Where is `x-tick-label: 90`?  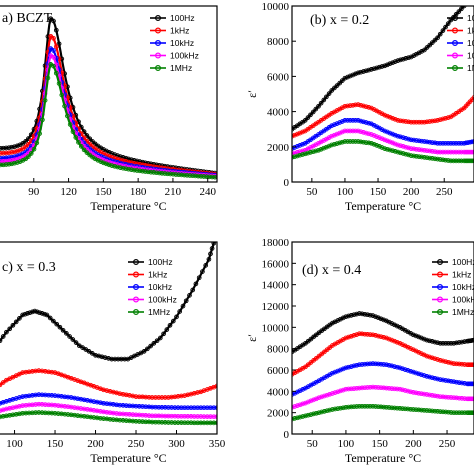
x-tick-label: 90 is located at coordinates (34, 192).